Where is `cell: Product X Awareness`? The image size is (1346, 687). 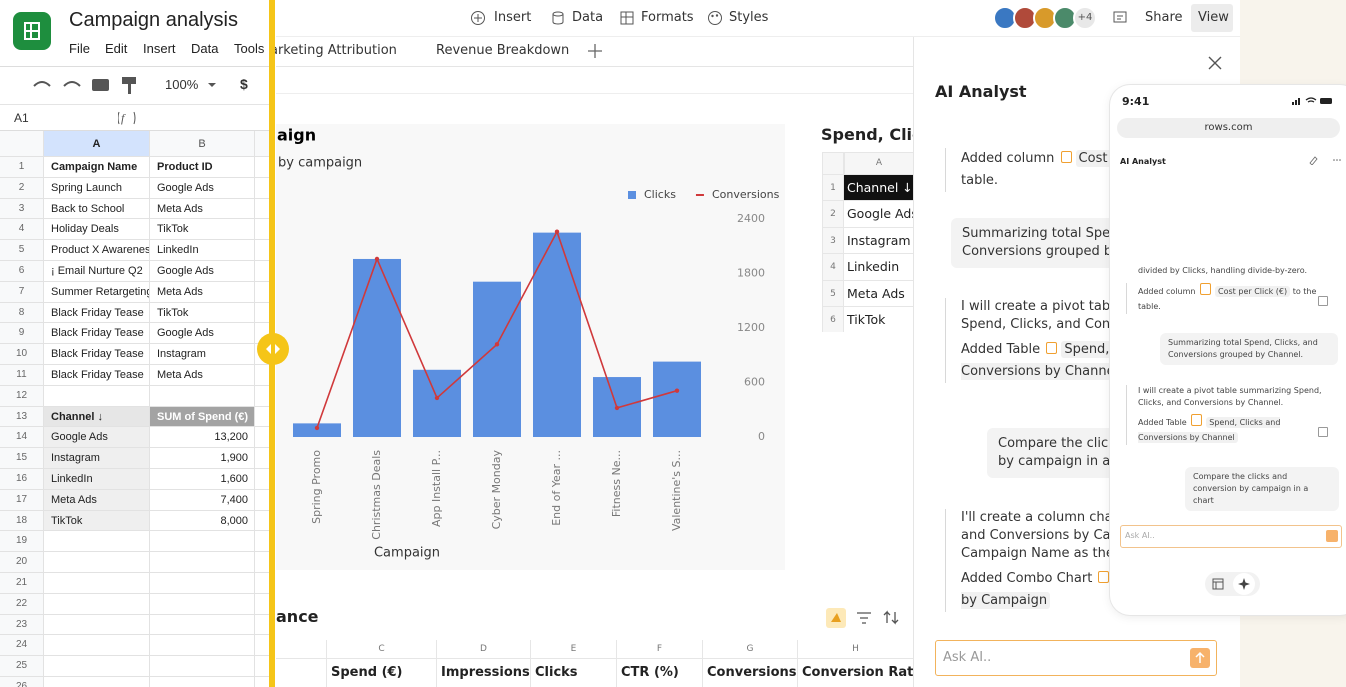 cell: Product X Awareness is located at coordinates (97, 250).